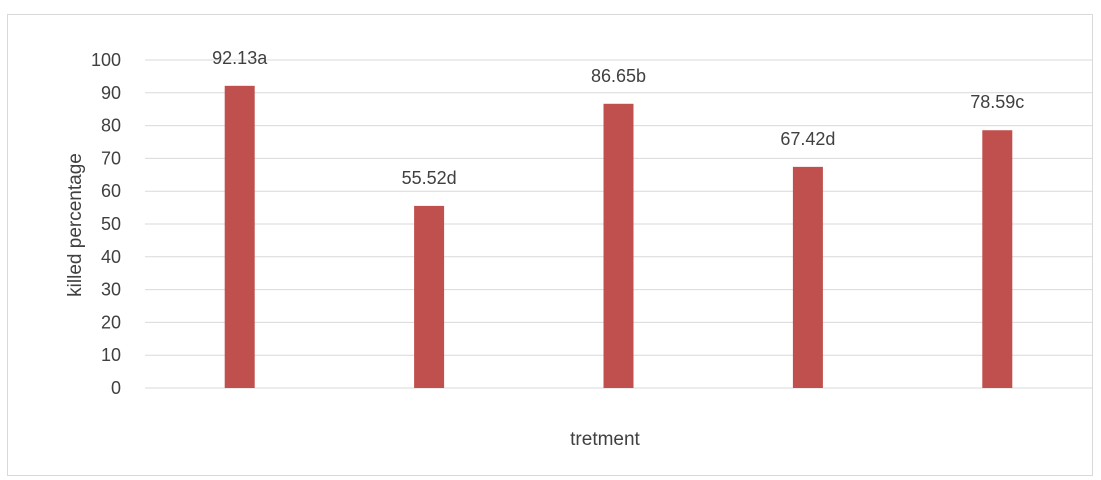 This screenshot has height=480, width=1101. I want to click on y-tick-label: 60, so click(111, 191).